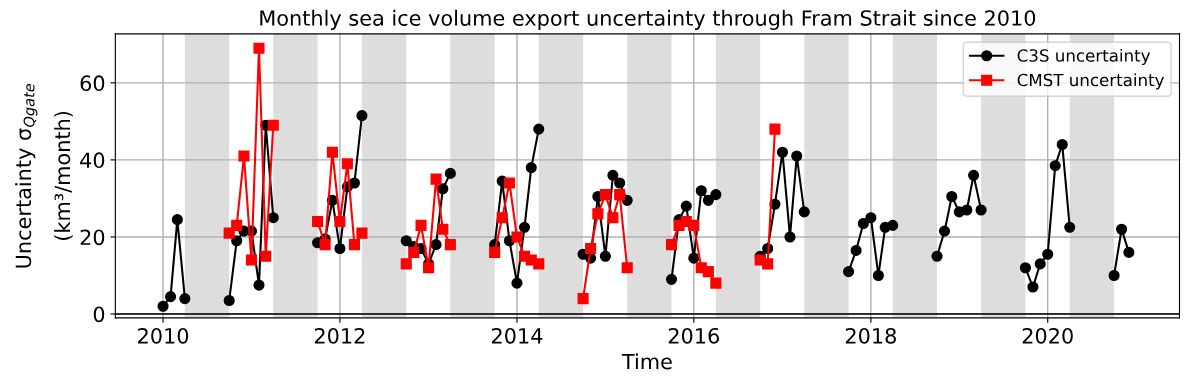  What do you see at coordinates (517, 335) in the screenshot?
I see `x-tick-label: 2014` at bounding box center [517, 335].